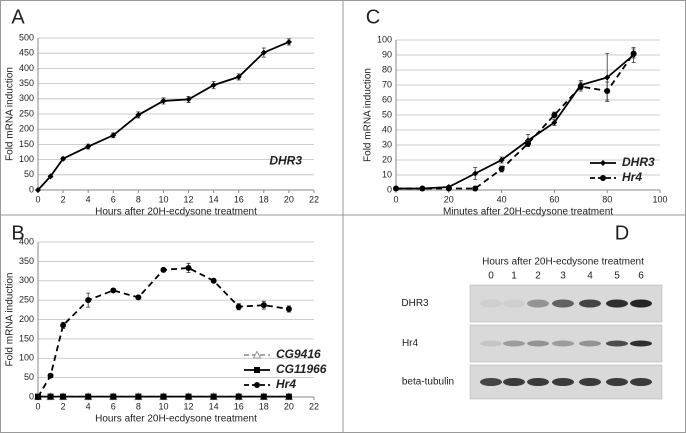  I want to click on panel-label: D, so click(622, 233).